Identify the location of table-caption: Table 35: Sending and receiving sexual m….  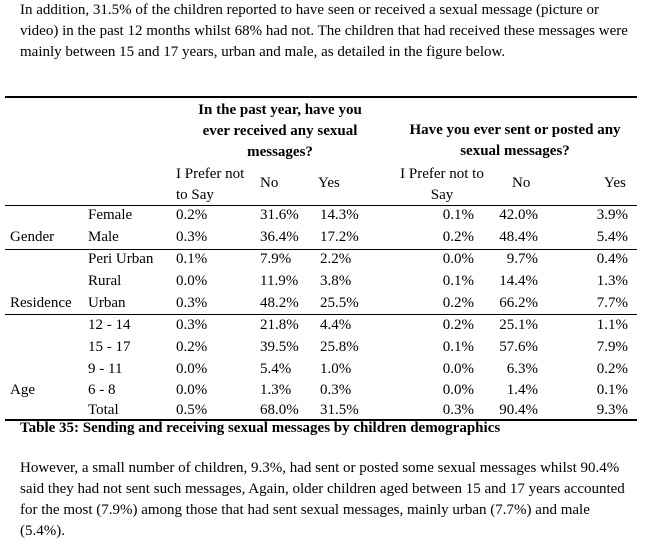
(260, 428).